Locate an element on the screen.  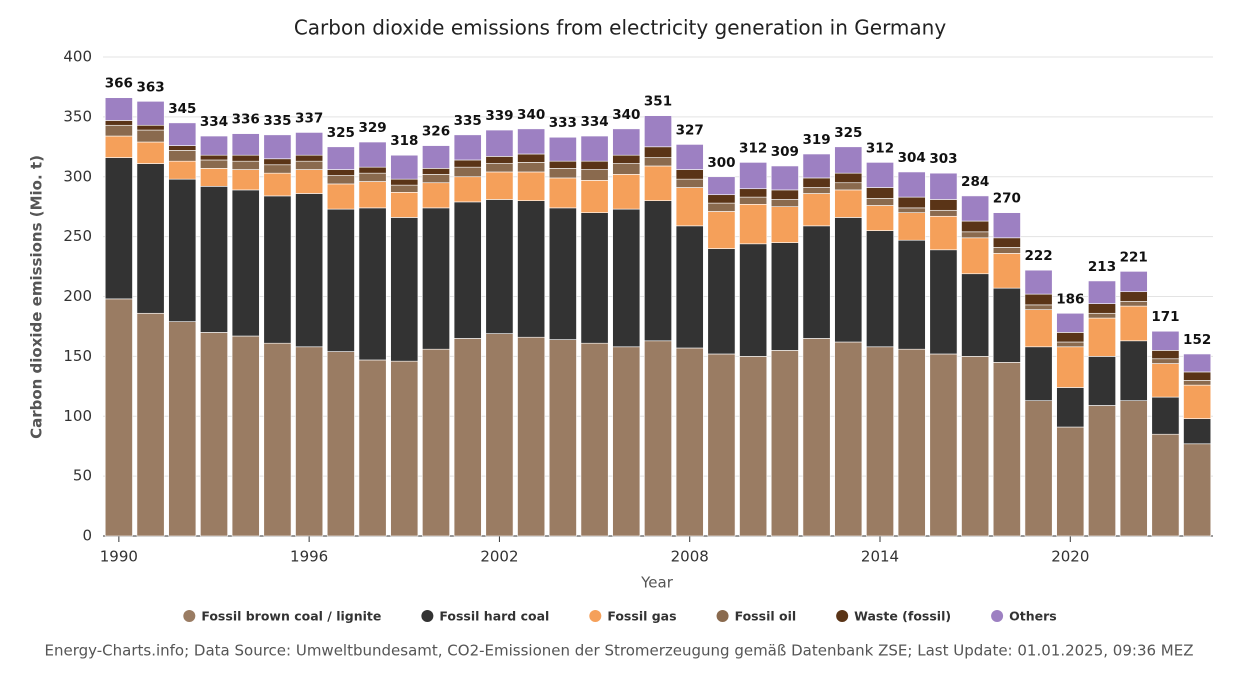
total-label: 366 is located at coordinates (119, 84).